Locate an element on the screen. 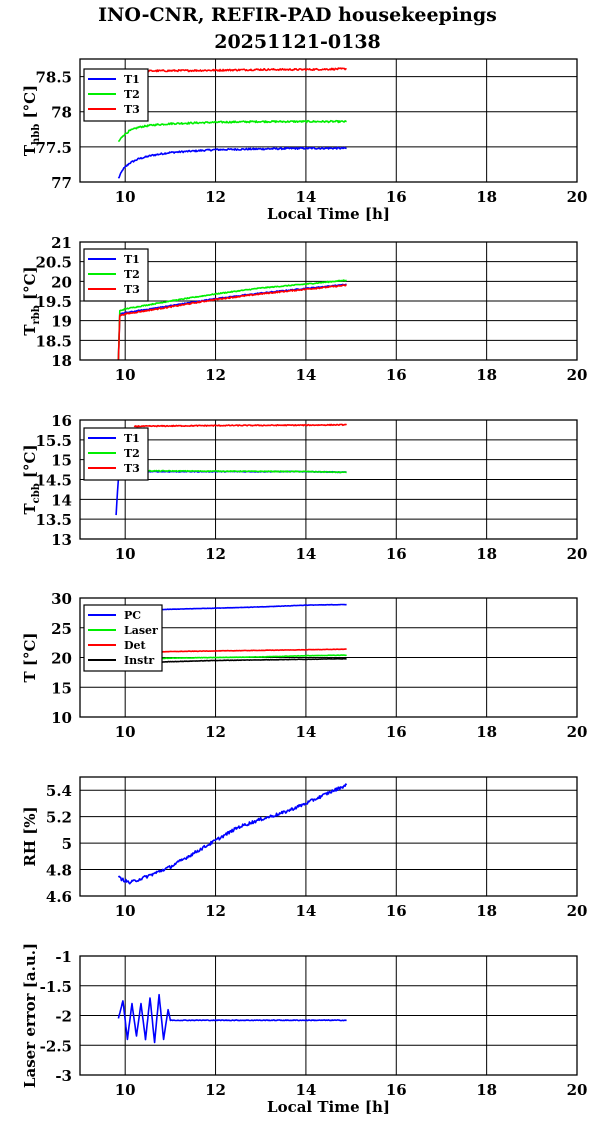 The image size is (595, 1134). legend: PC Laser Det Instr is located at coordinates (123, 638).